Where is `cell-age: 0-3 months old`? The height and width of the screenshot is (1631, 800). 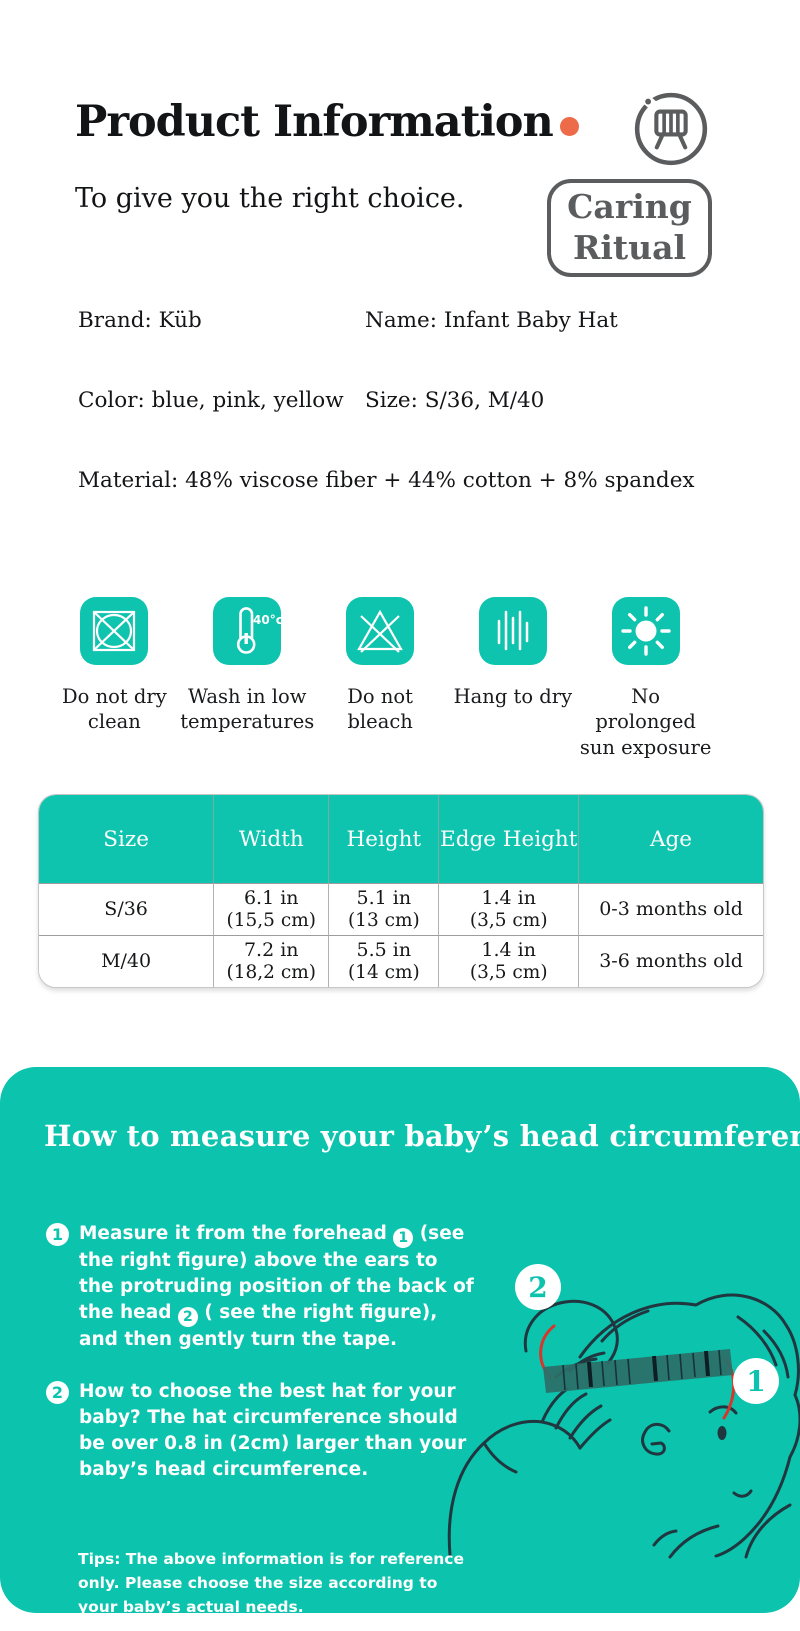
cell-age: 0-3 months old is located at coordinates (671, 909).